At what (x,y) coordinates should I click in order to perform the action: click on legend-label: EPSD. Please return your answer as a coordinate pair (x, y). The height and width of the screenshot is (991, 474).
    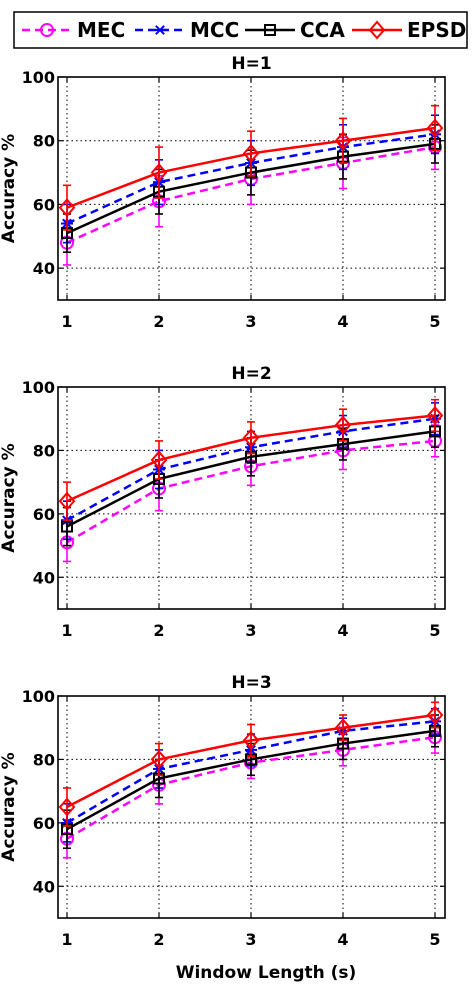
    Looking at the image, I should click on (436, 30).